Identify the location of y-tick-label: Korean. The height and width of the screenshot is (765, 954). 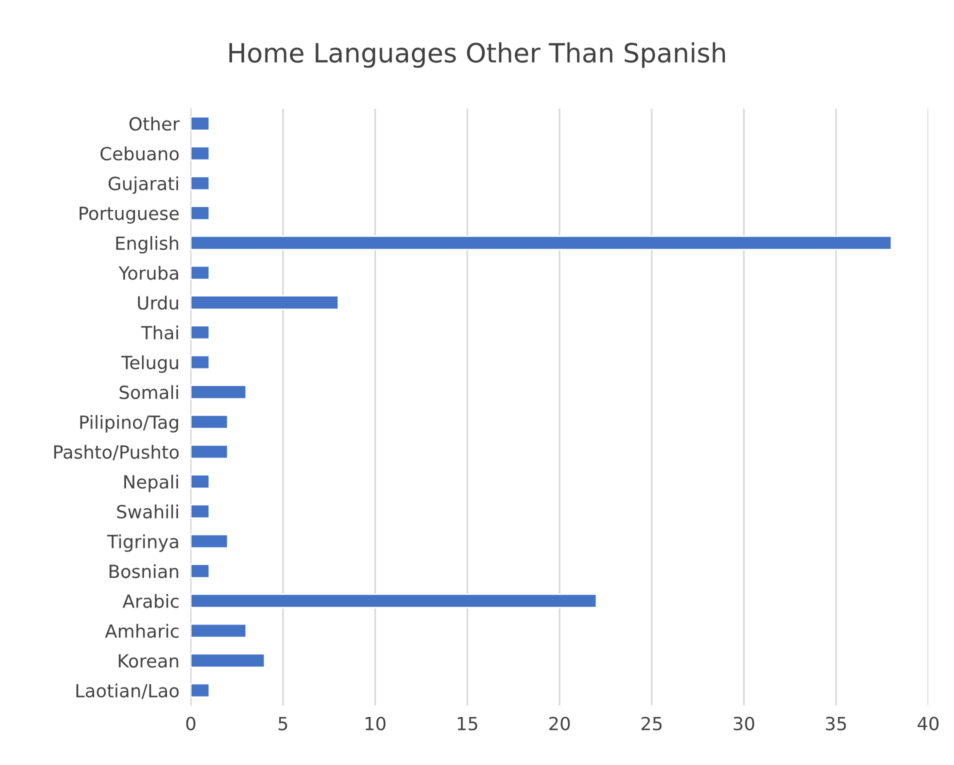
(148, 661).